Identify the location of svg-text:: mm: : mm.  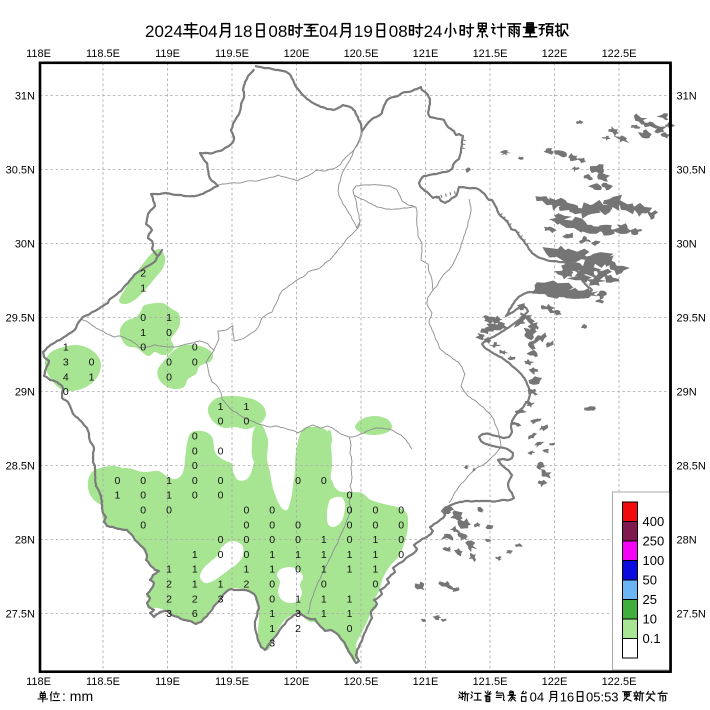
(77, 696).